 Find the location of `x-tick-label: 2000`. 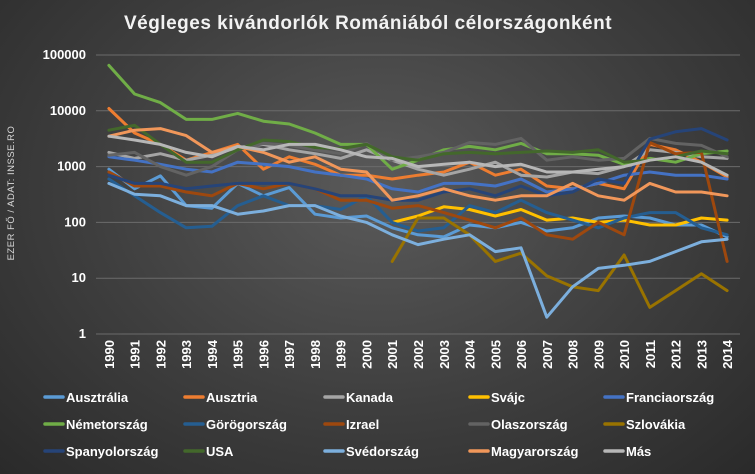

x-tick-label: 2000 is located at coordinates (366, 354).